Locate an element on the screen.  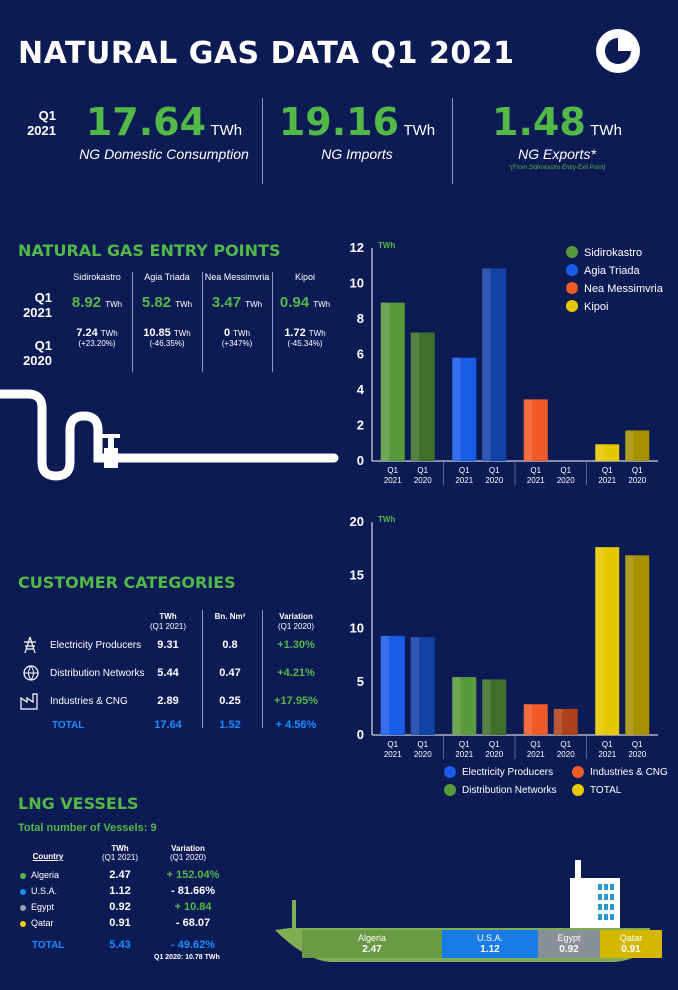
entry-point-sidirokastro: Sidirokastro 8.92 TWh 7.24 TWh (+23.20%) is located at coordinates (97, 310).